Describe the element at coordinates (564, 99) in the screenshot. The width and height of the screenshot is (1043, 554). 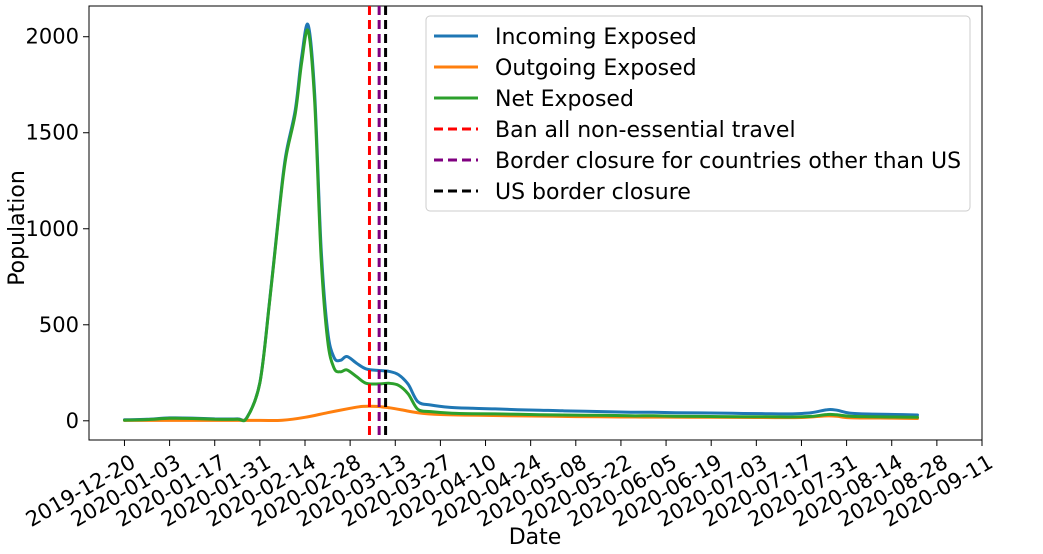
I see `legend-label-net-exposed: Net Exposed` at that location.